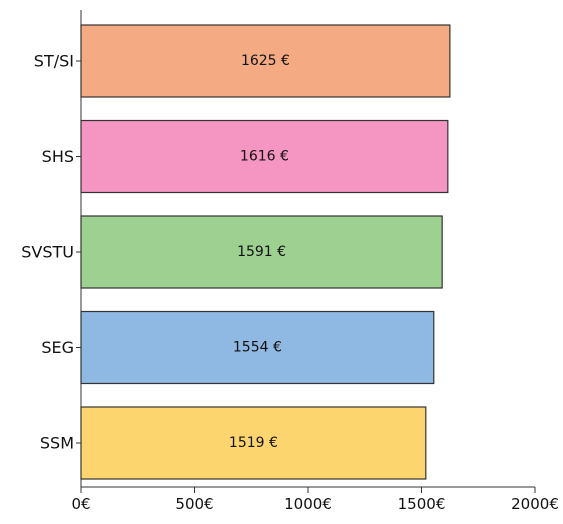 The image size is (563, 524). Describe the element at coordinates (308, 504) in the screenshot. I see `x-tick-label: 1000€` at that location.